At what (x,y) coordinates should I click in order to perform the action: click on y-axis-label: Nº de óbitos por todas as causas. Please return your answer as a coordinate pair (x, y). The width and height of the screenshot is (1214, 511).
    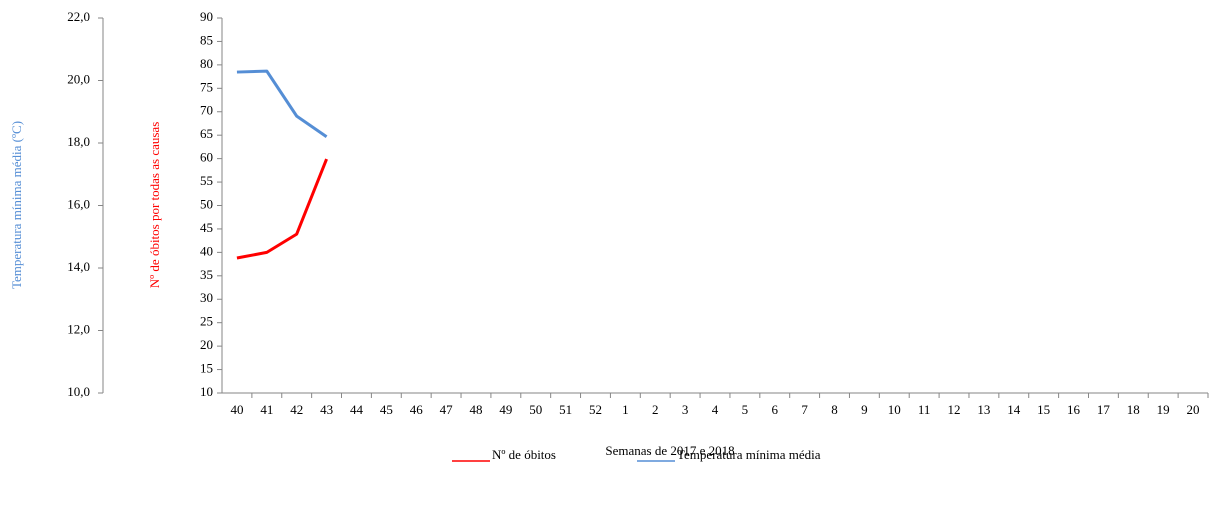
    Looking at the image, I should click on (154, 205).